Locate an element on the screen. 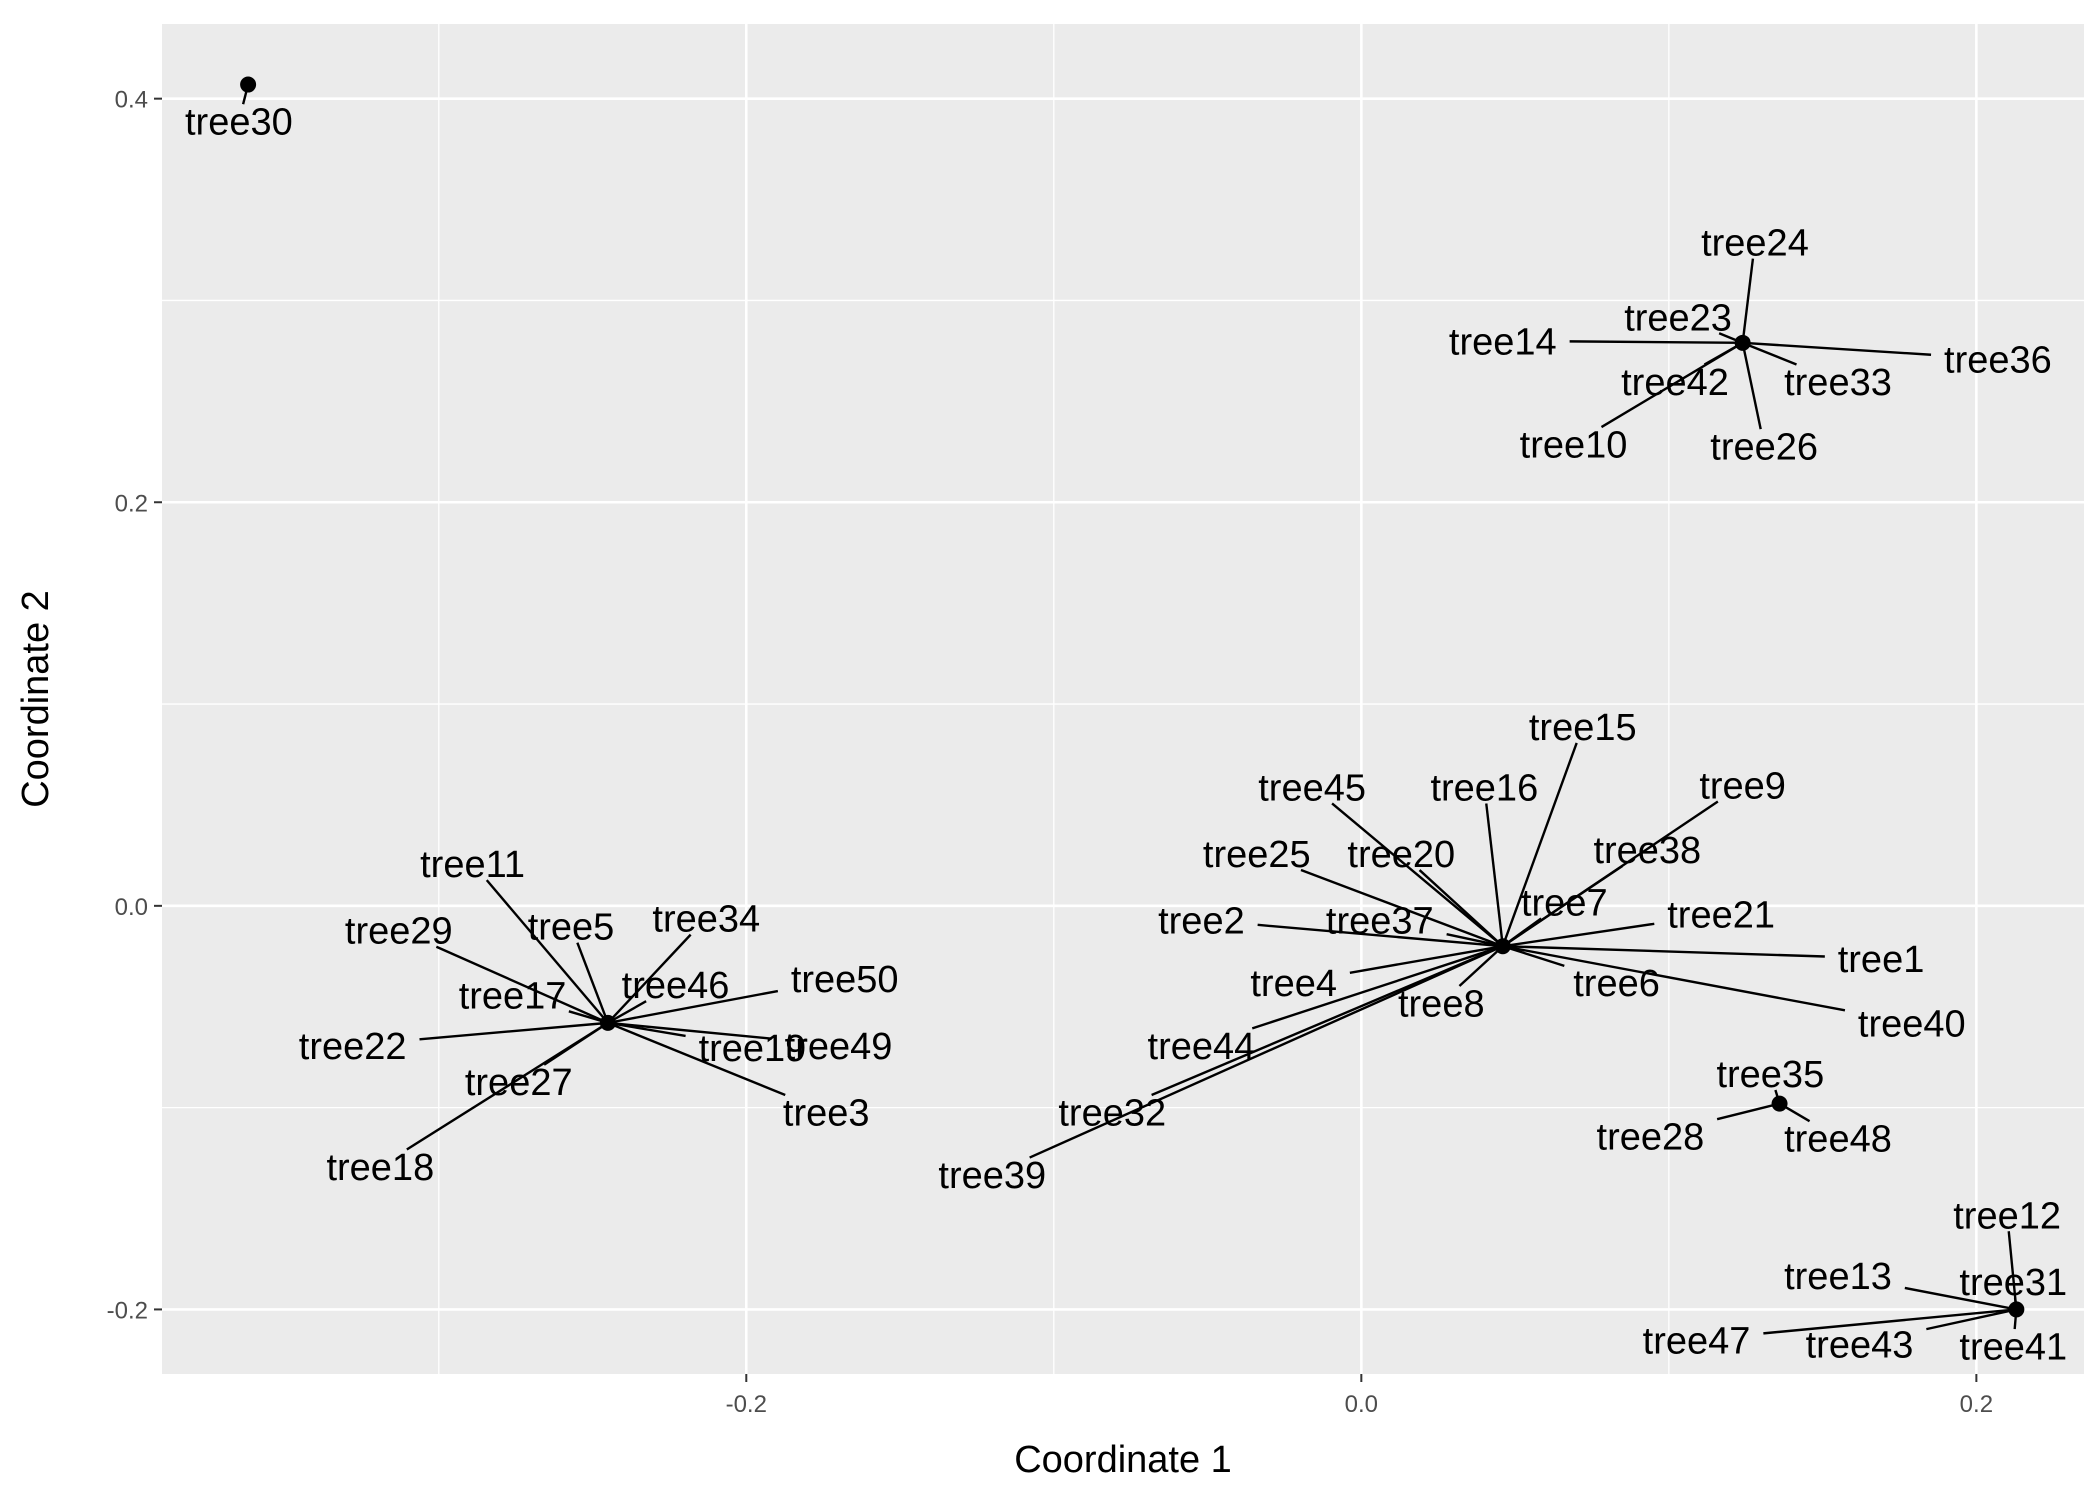  point-label: tree3 is located at coordinates (826, 1113).